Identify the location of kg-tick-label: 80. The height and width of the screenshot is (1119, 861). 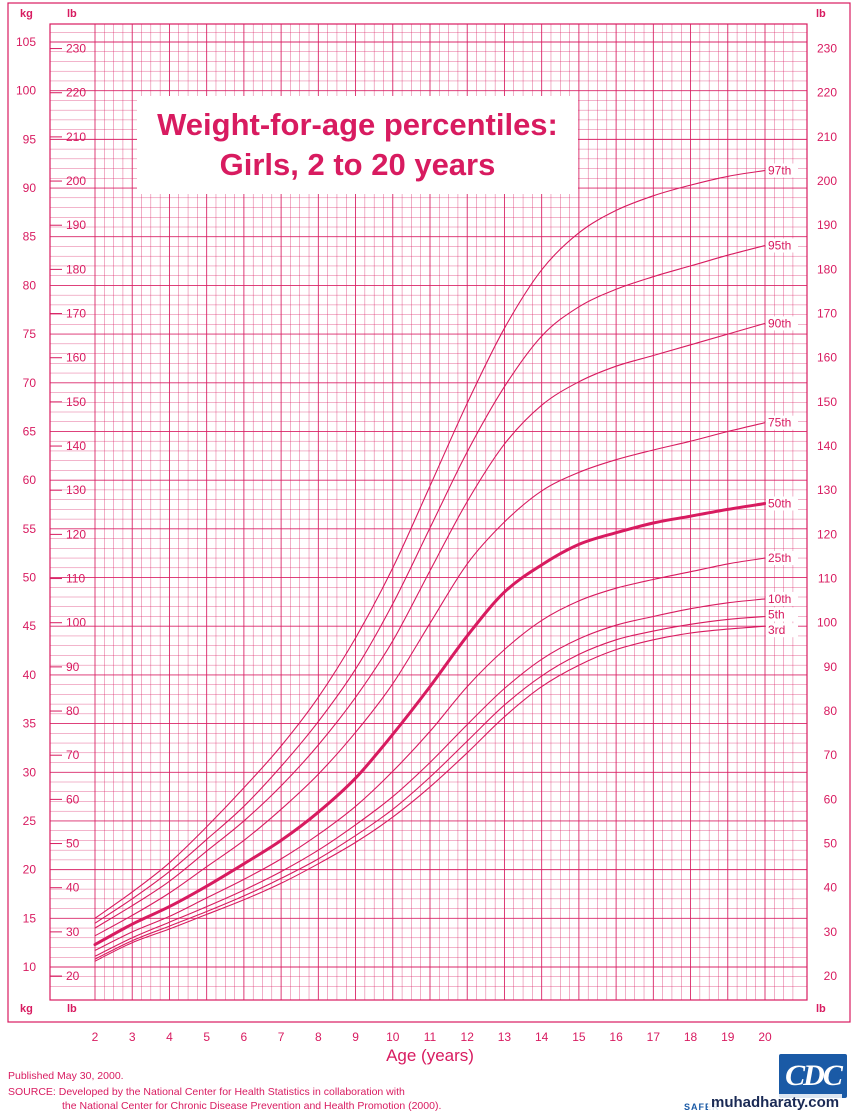
(30, 285).